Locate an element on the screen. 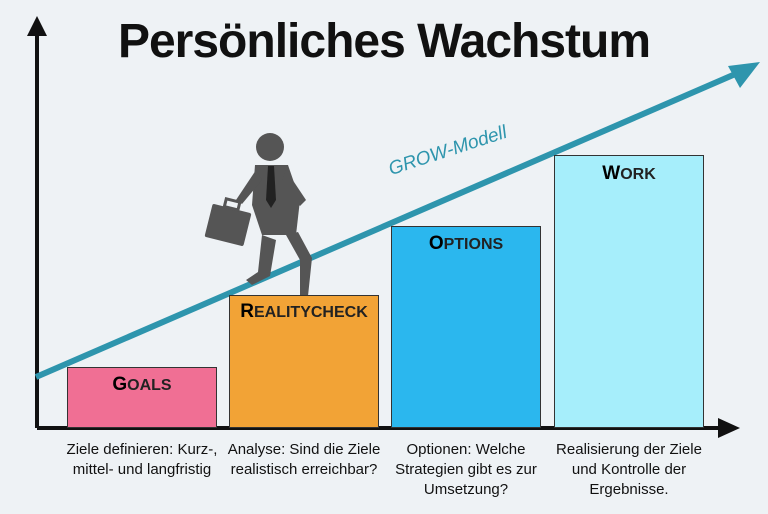  briefcase-icon is located at coordinates (228, 221).